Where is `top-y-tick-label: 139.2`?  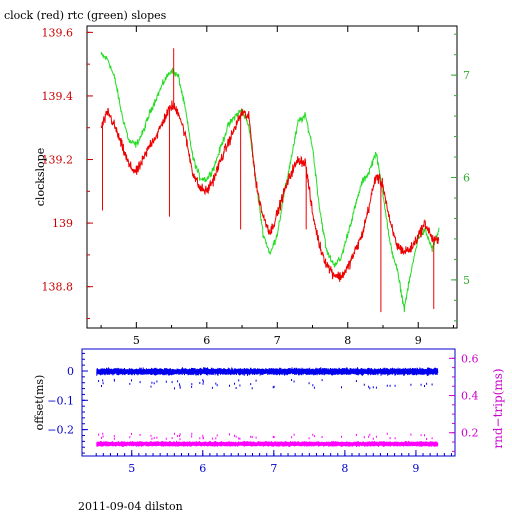
top-y-tick-label: 139.2 is located at coordinates (58, 160).